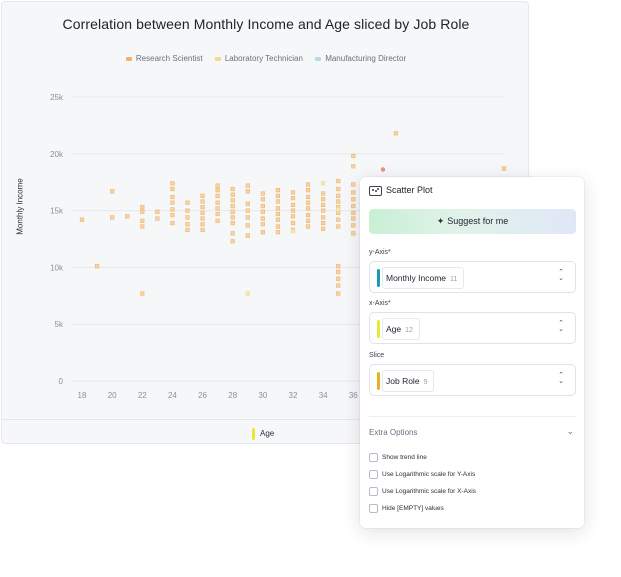  I want to click on legend-item-research-scientist: Research Scientist, so click(164, 58).